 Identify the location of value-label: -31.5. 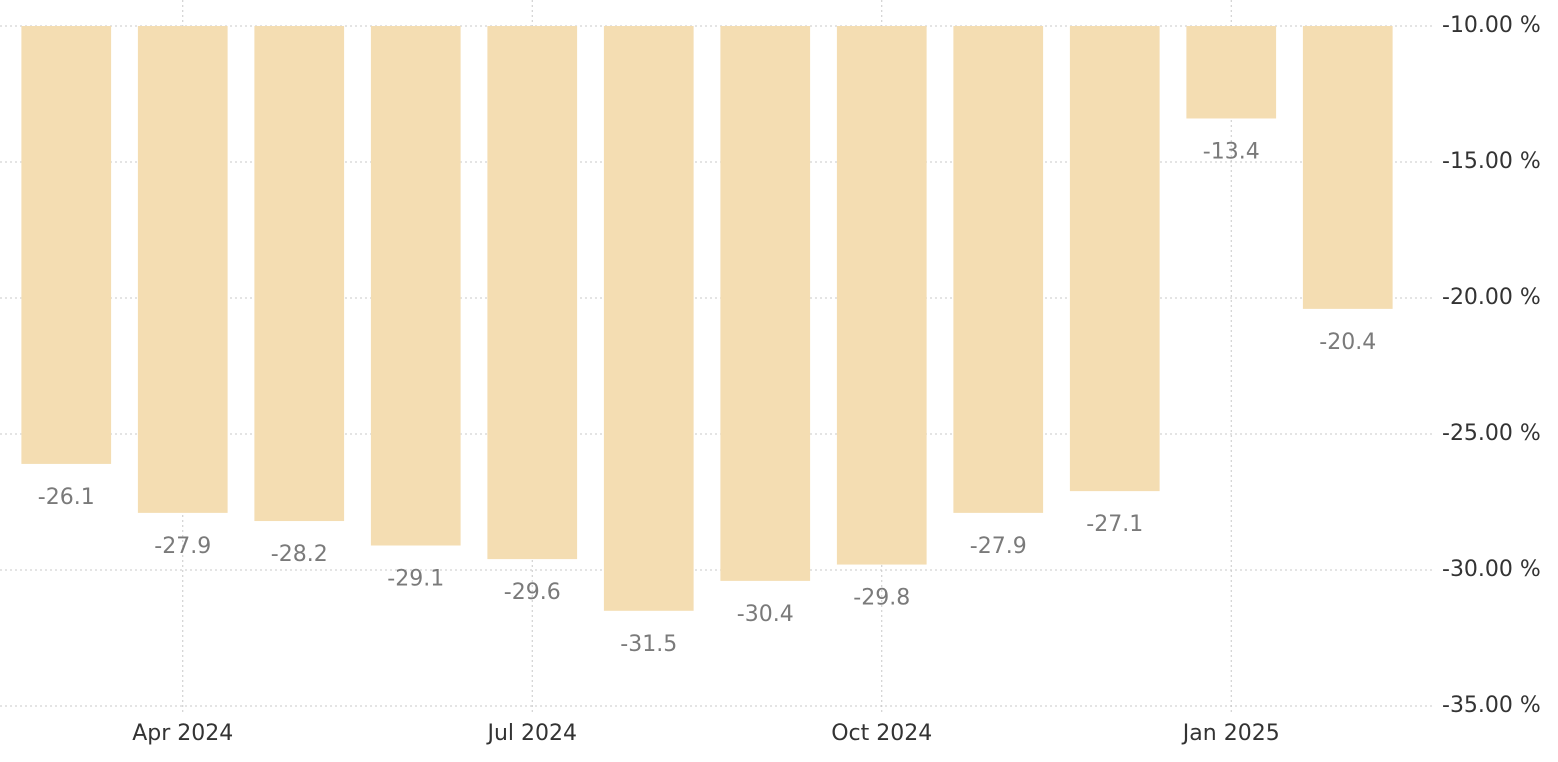
(648, 644).